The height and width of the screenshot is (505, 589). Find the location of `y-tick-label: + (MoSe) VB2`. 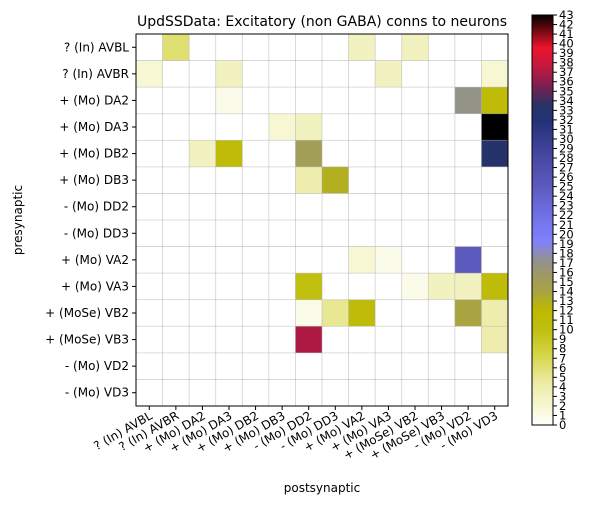

y-tick-label: + (MoSe) VB2 is located at coordinates (87, 313).